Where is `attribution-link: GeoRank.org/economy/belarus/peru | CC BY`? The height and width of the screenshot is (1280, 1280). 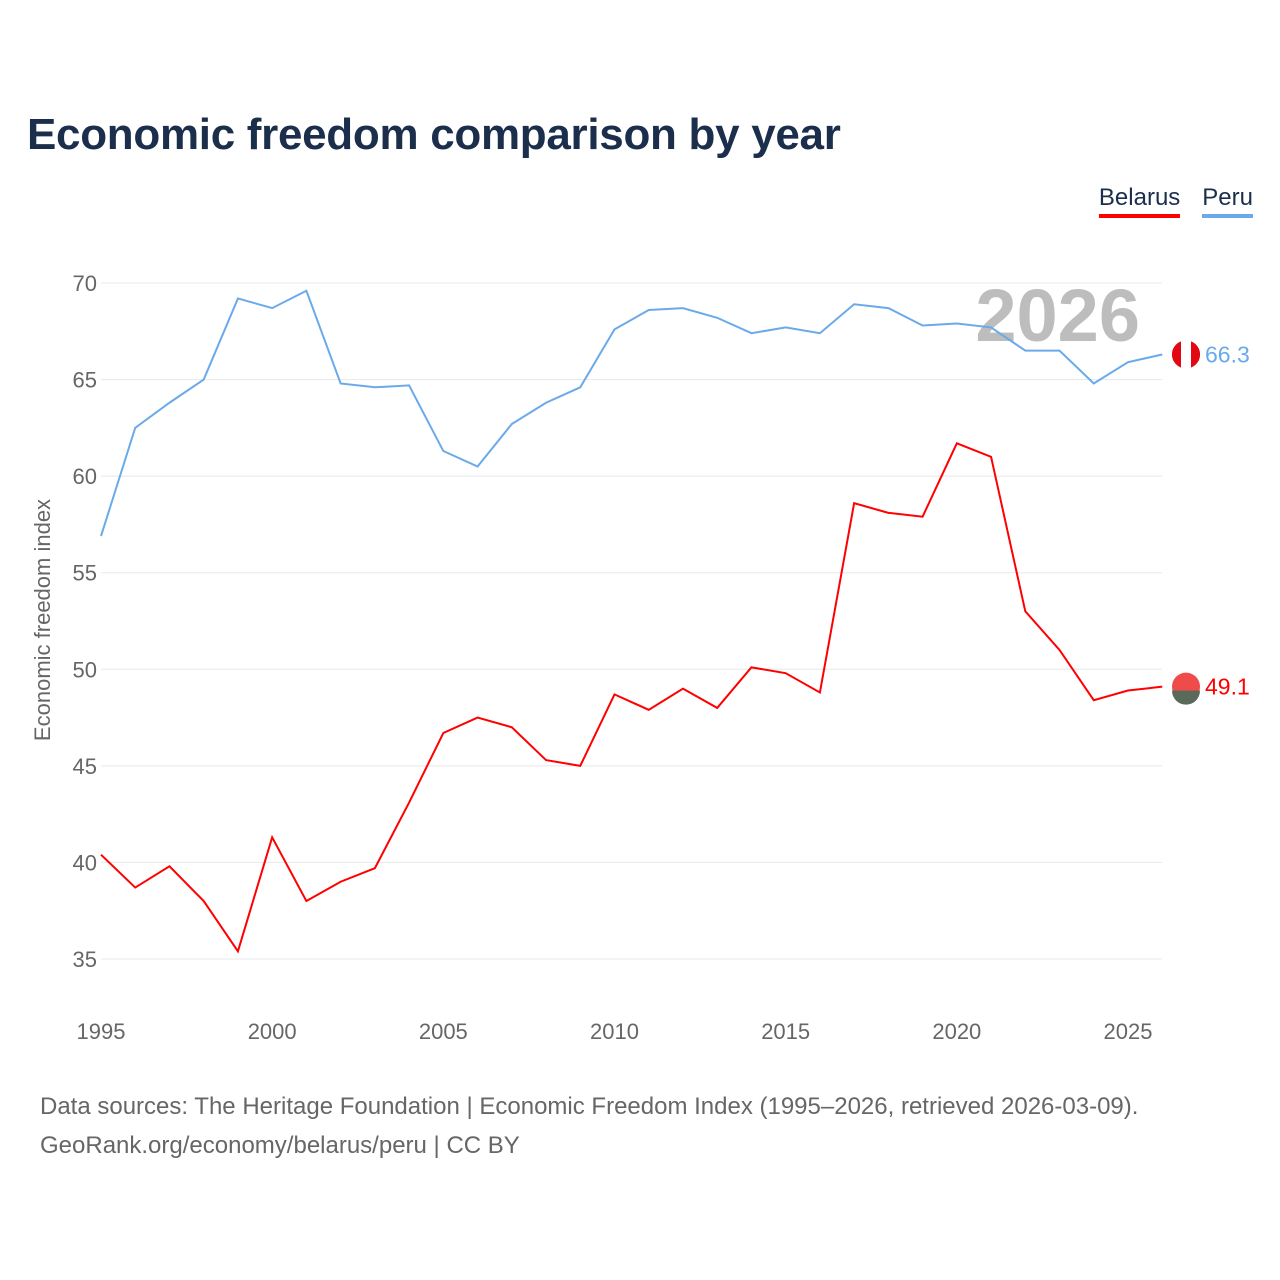
attribution-link: GeoRank.org/economy/belarus/peru | CC BY is located at coordinates (280, 1145).